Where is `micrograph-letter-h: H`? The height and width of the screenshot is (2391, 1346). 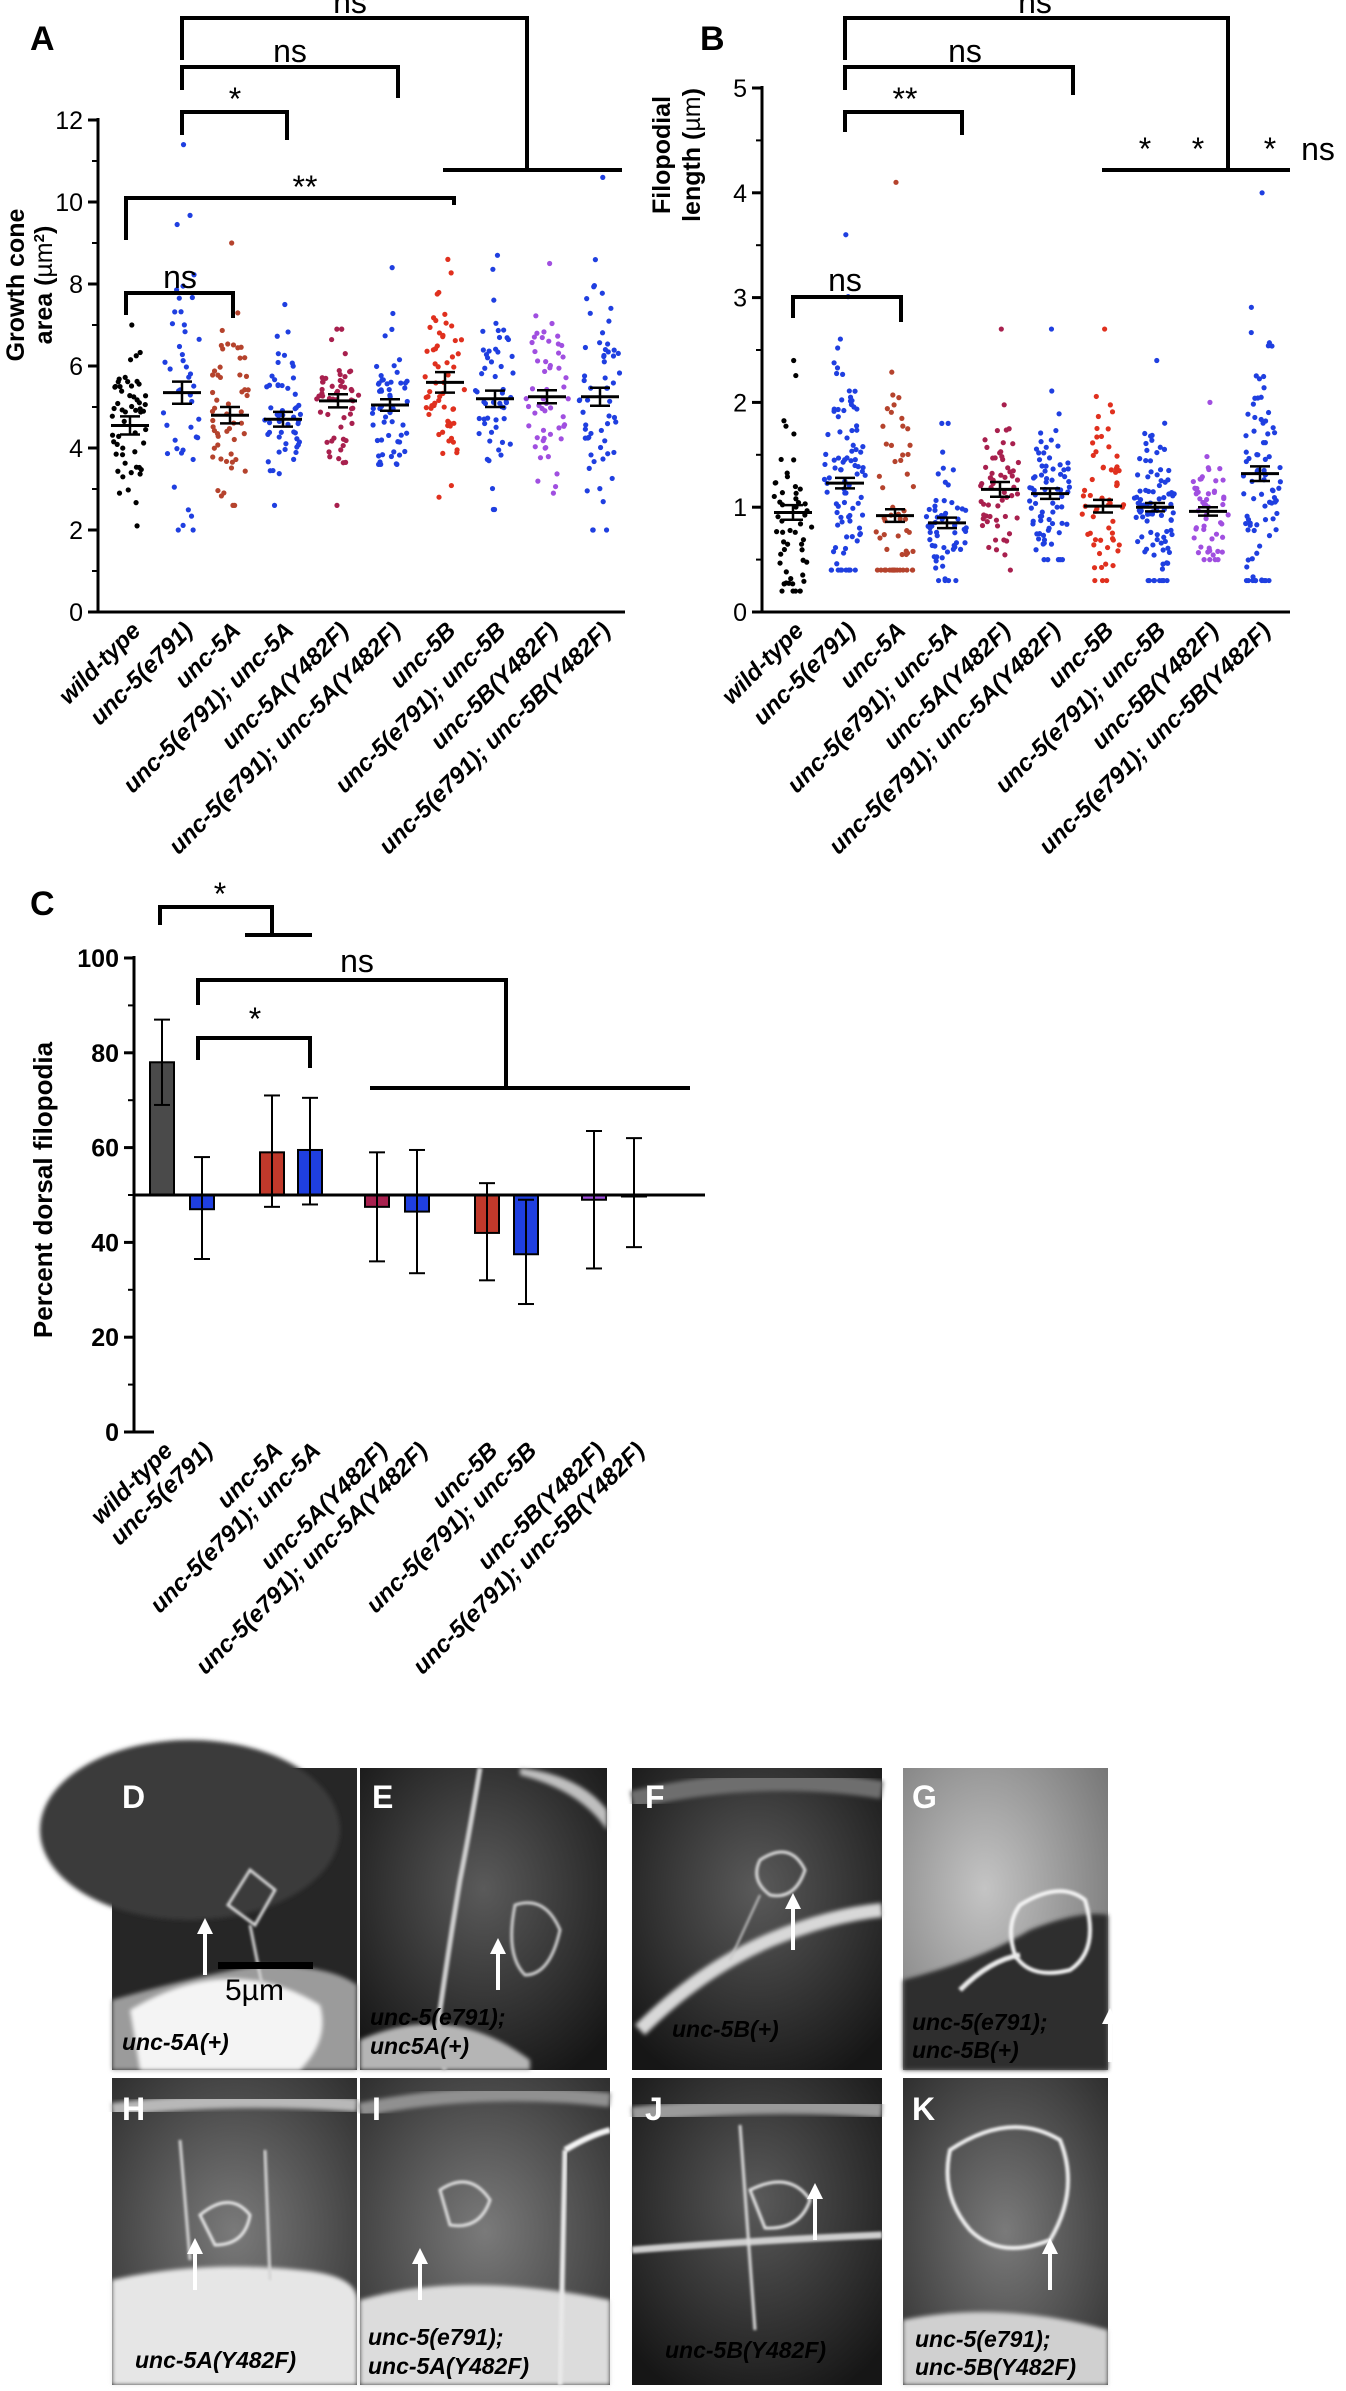 micrograph-letter-h: H is located at coordinates (133, 2109).